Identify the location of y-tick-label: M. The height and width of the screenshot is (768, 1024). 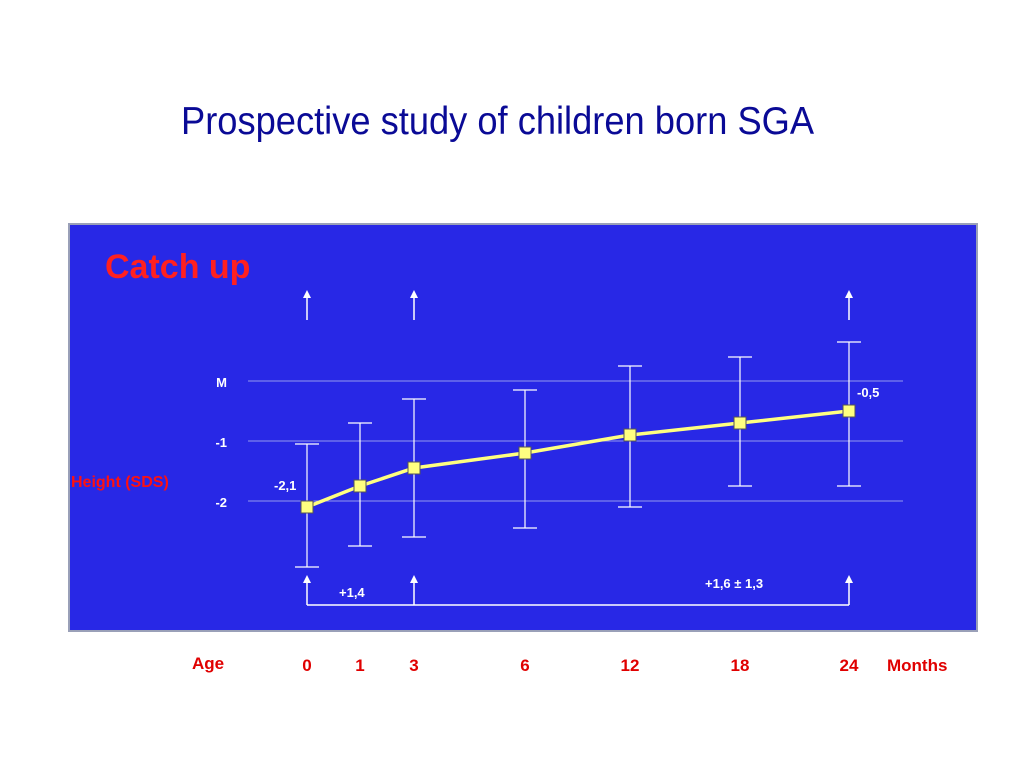
(221, 382).